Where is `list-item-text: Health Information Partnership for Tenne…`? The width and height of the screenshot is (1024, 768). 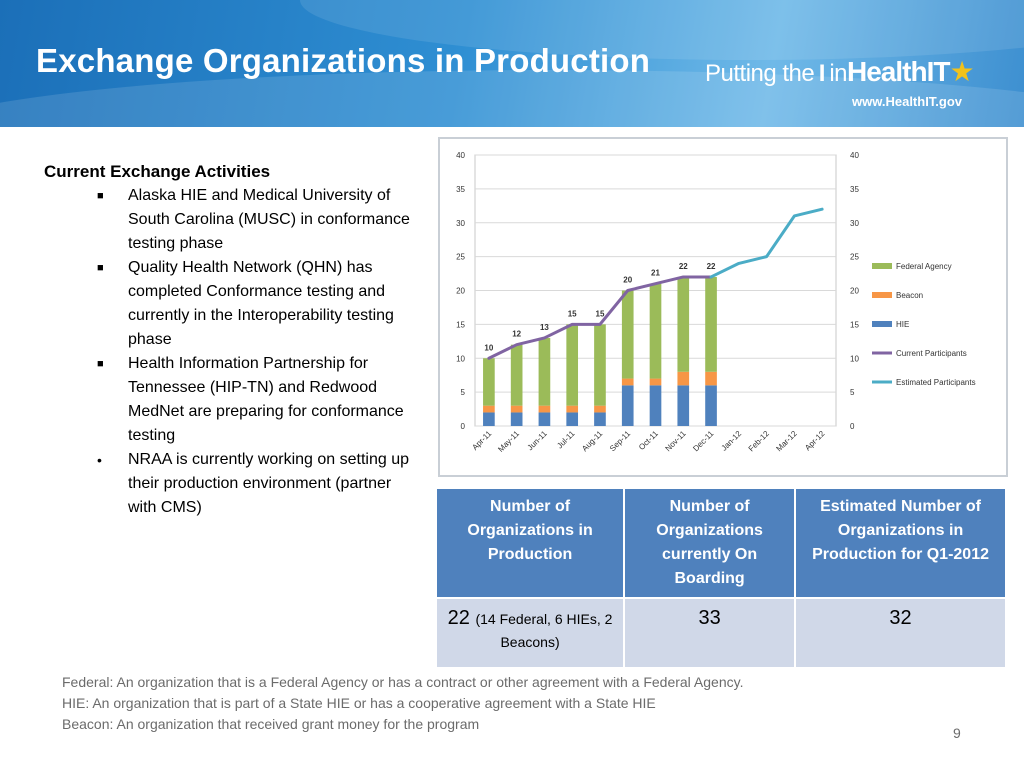 list-item-text: Health Information Partnership for Tenne… is located at coordinates (266, 399).